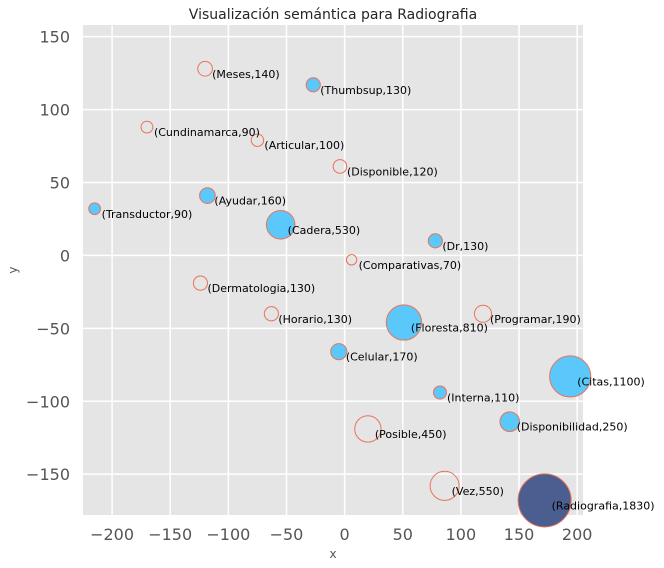  Describe the element at coordinates (324, 230) in the screenshot. I see `point-label: (Cadera,530)` at that location.